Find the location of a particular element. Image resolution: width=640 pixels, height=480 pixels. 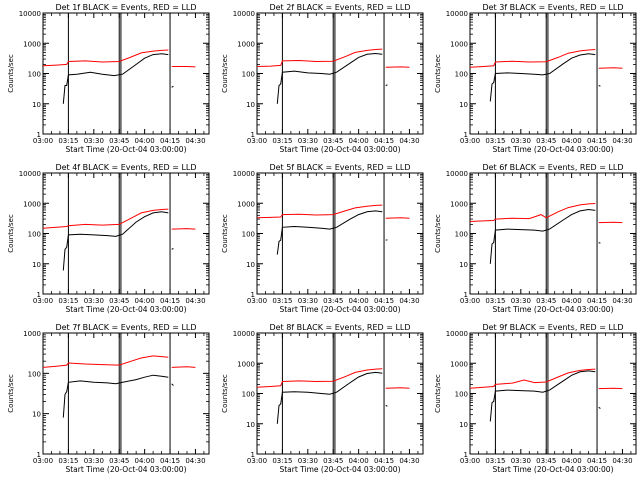

panel-title: Det 6f BLACK = Events, RED = LLD is located at coordinates (552, 167).